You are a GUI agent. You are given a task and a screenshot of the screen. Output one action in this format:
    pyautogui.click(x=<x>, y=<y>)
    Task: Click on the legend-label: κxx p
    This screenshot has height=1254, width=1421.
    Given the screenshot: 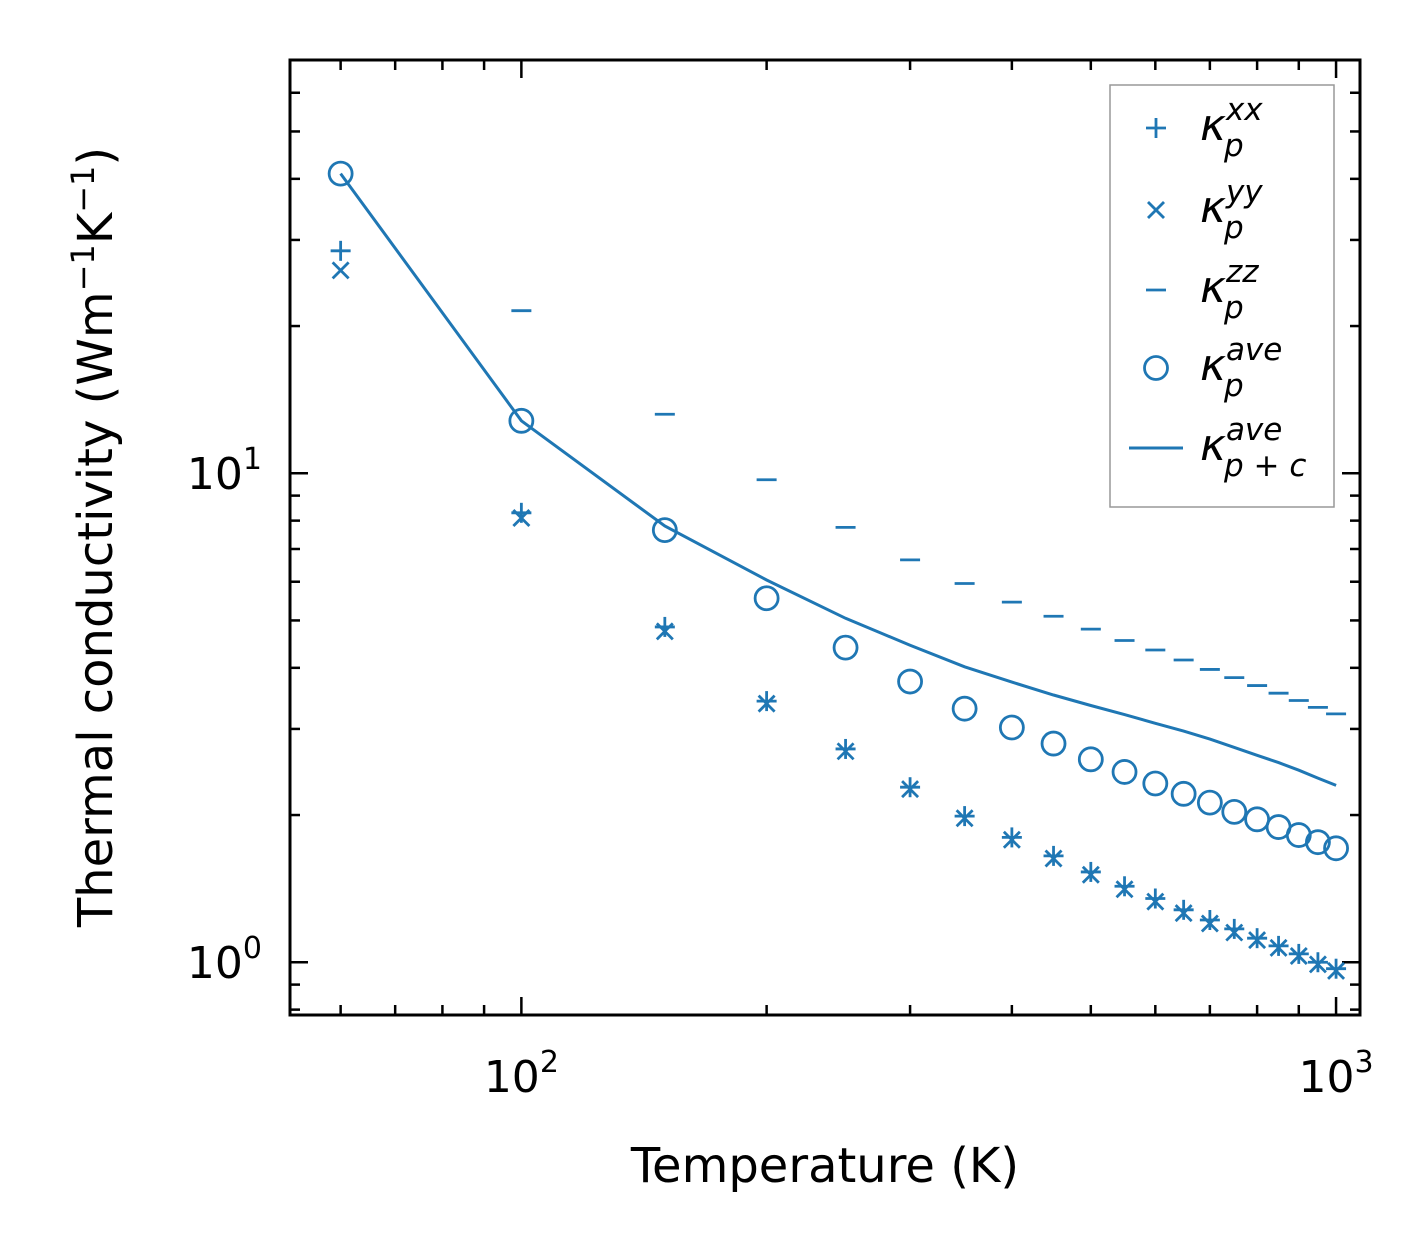 What is the action you would take?
    pyautogui.click(x=1231, y=128)
    